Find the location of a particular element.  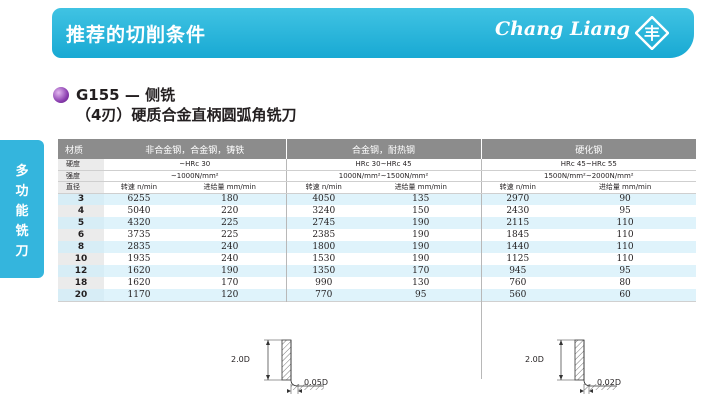

speed-cell: 1440 is located at coordinates (517, 247).